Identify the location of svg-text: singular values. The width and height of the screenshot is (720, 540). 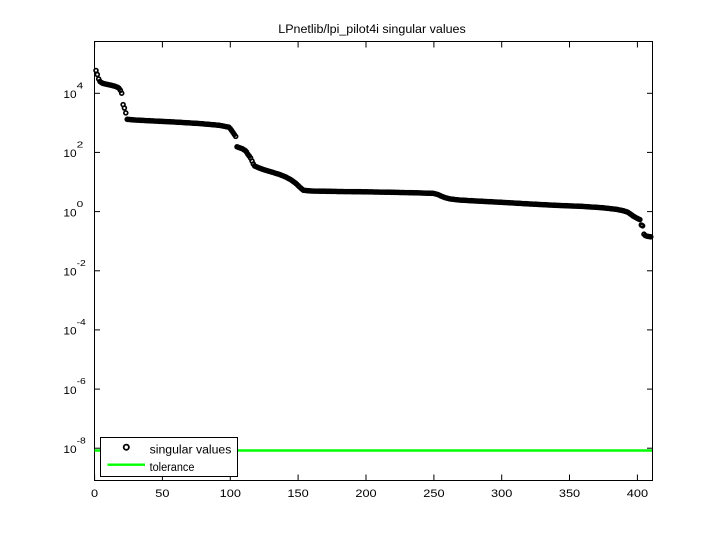
(191, 451).